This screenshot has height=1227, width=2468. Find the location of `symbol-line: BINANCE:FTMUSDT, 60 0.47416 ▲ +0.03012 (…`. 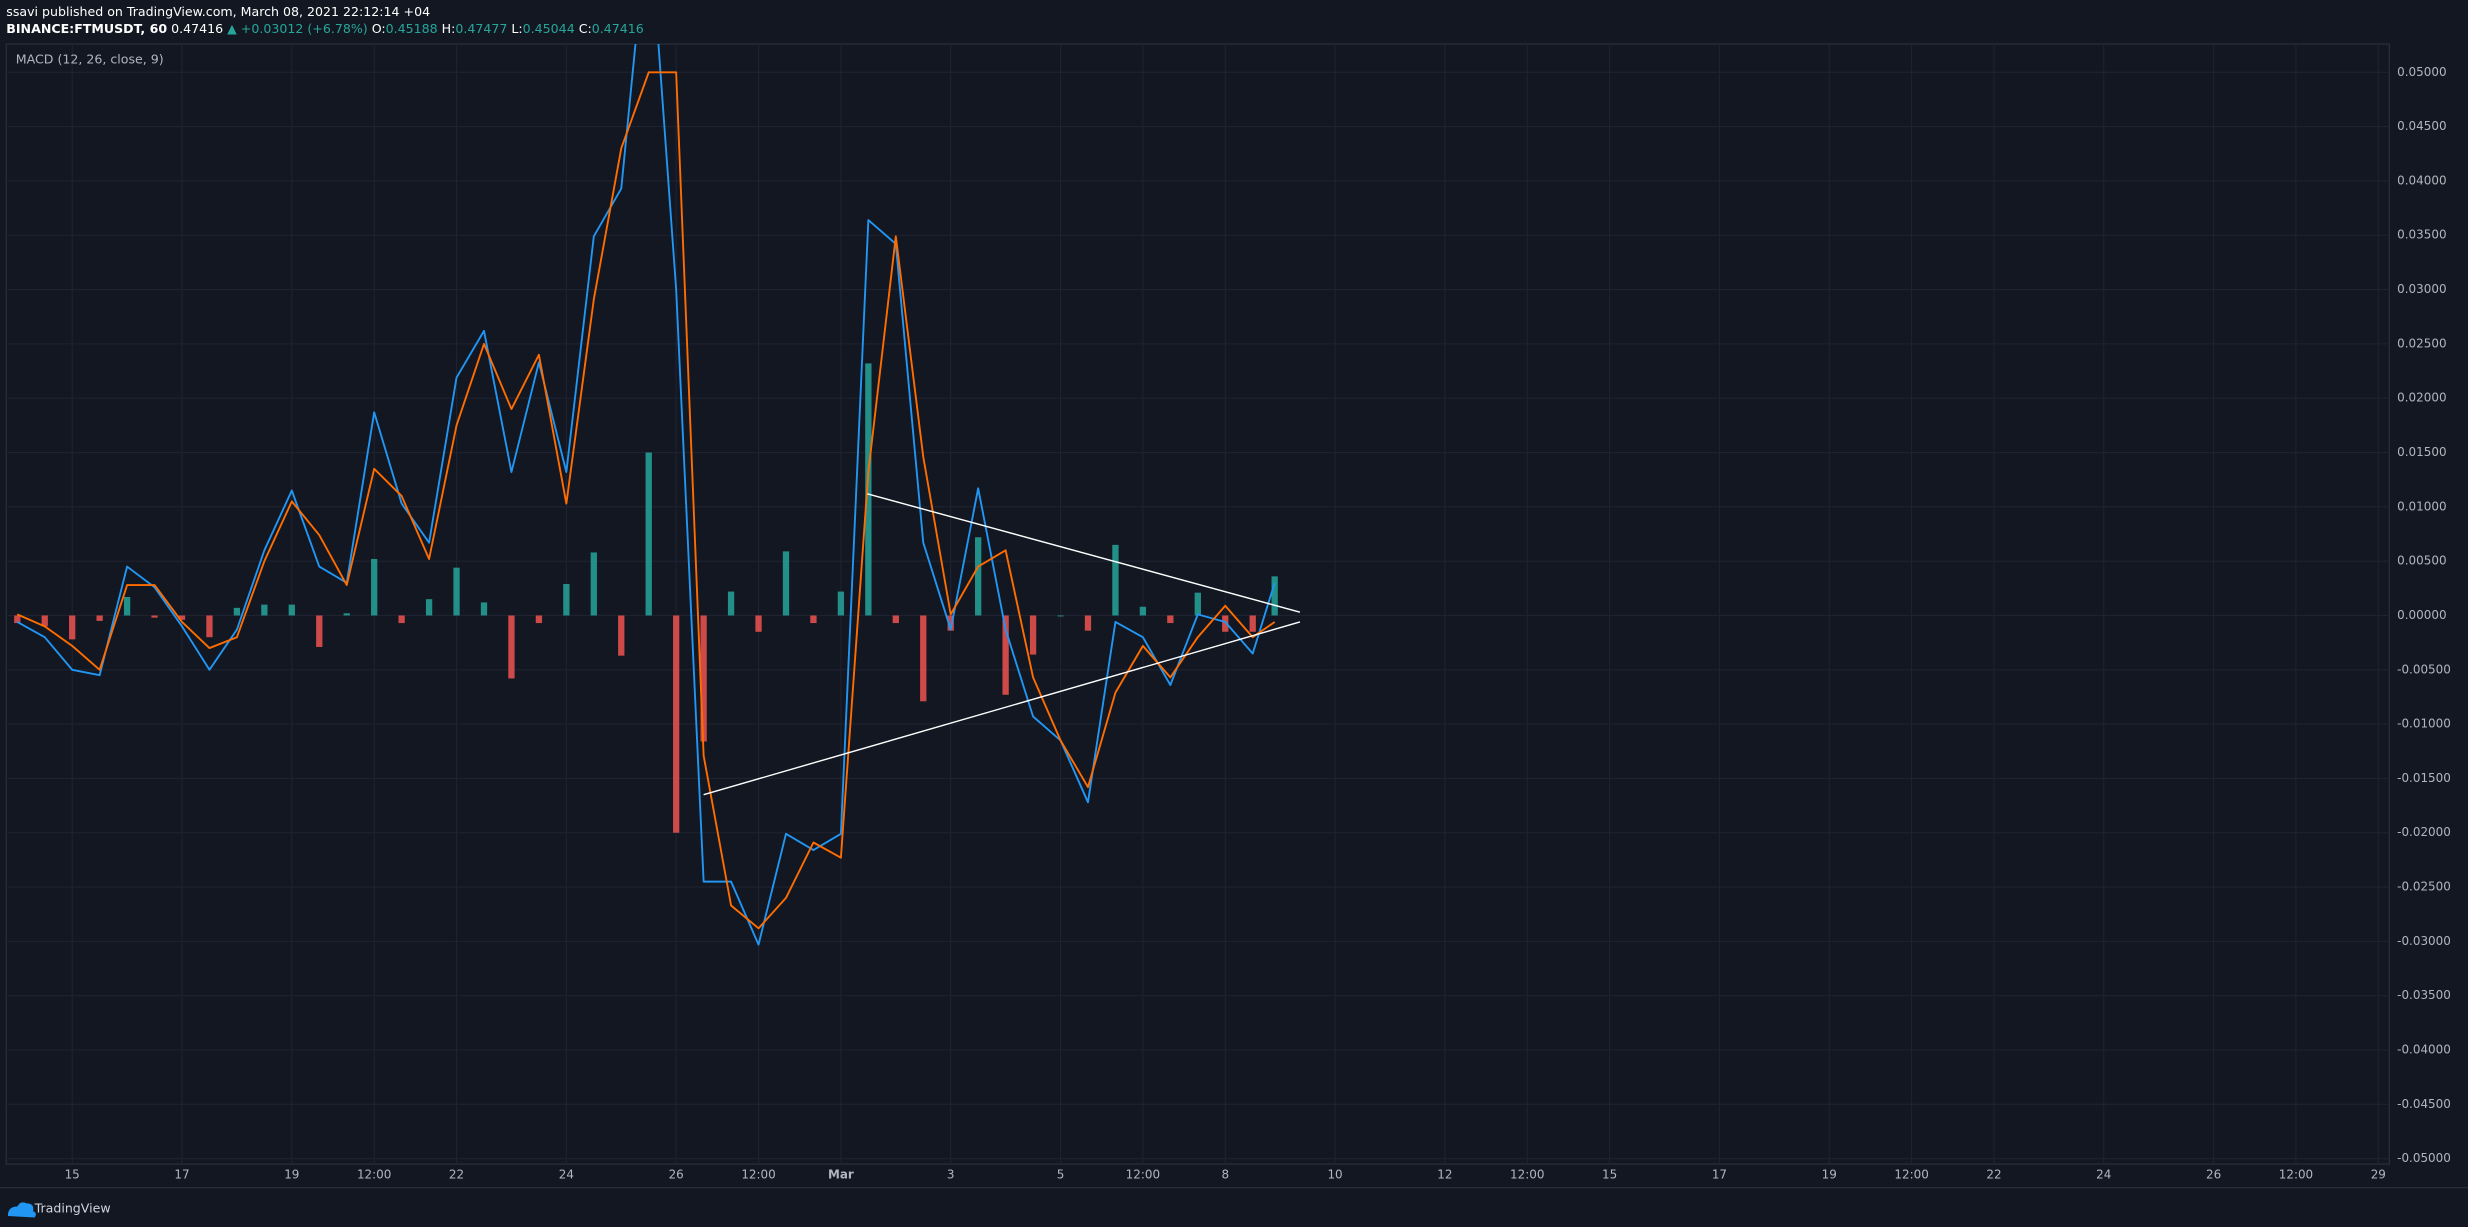

symbol-line: BINANCE:FTMUSDT, 60 0.47416 ▲ +0.03012 (… is located at coordinates (324, 28).